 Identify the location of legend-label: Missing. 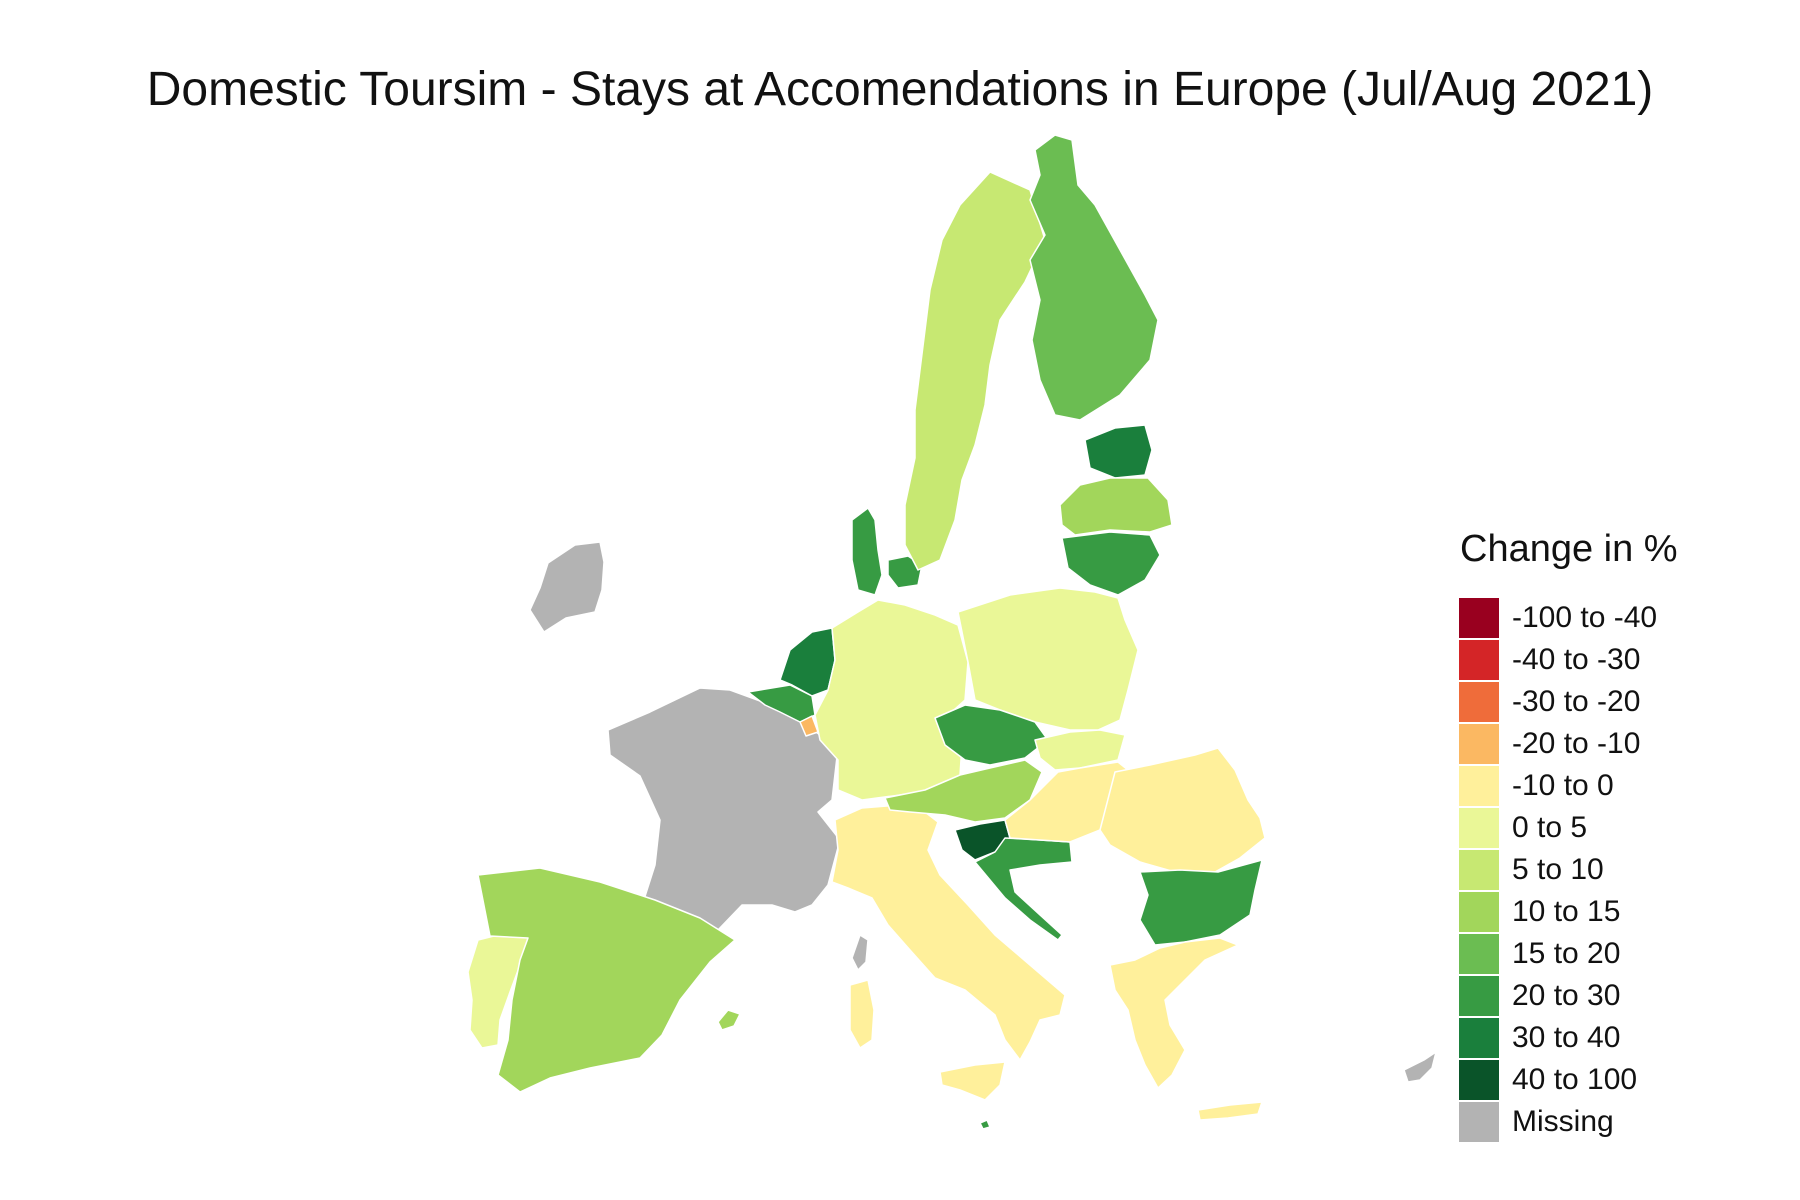
(1563, 1121).